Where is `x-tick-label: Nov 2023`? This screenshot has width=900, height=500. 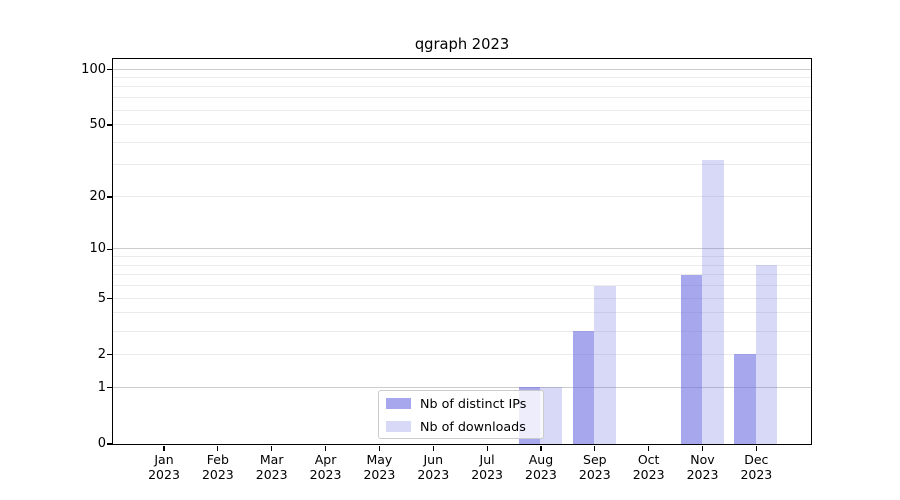
x-tick-label: Nov 2023 is located at coordinates (703, 467).